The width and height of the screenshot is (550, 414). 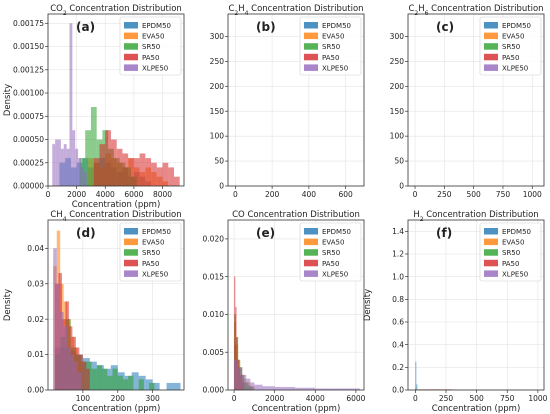 What do you see at coordinates (219, 161) in the screenshot?
I see `y-tick-label: 50` at bounding box center [219, 161].